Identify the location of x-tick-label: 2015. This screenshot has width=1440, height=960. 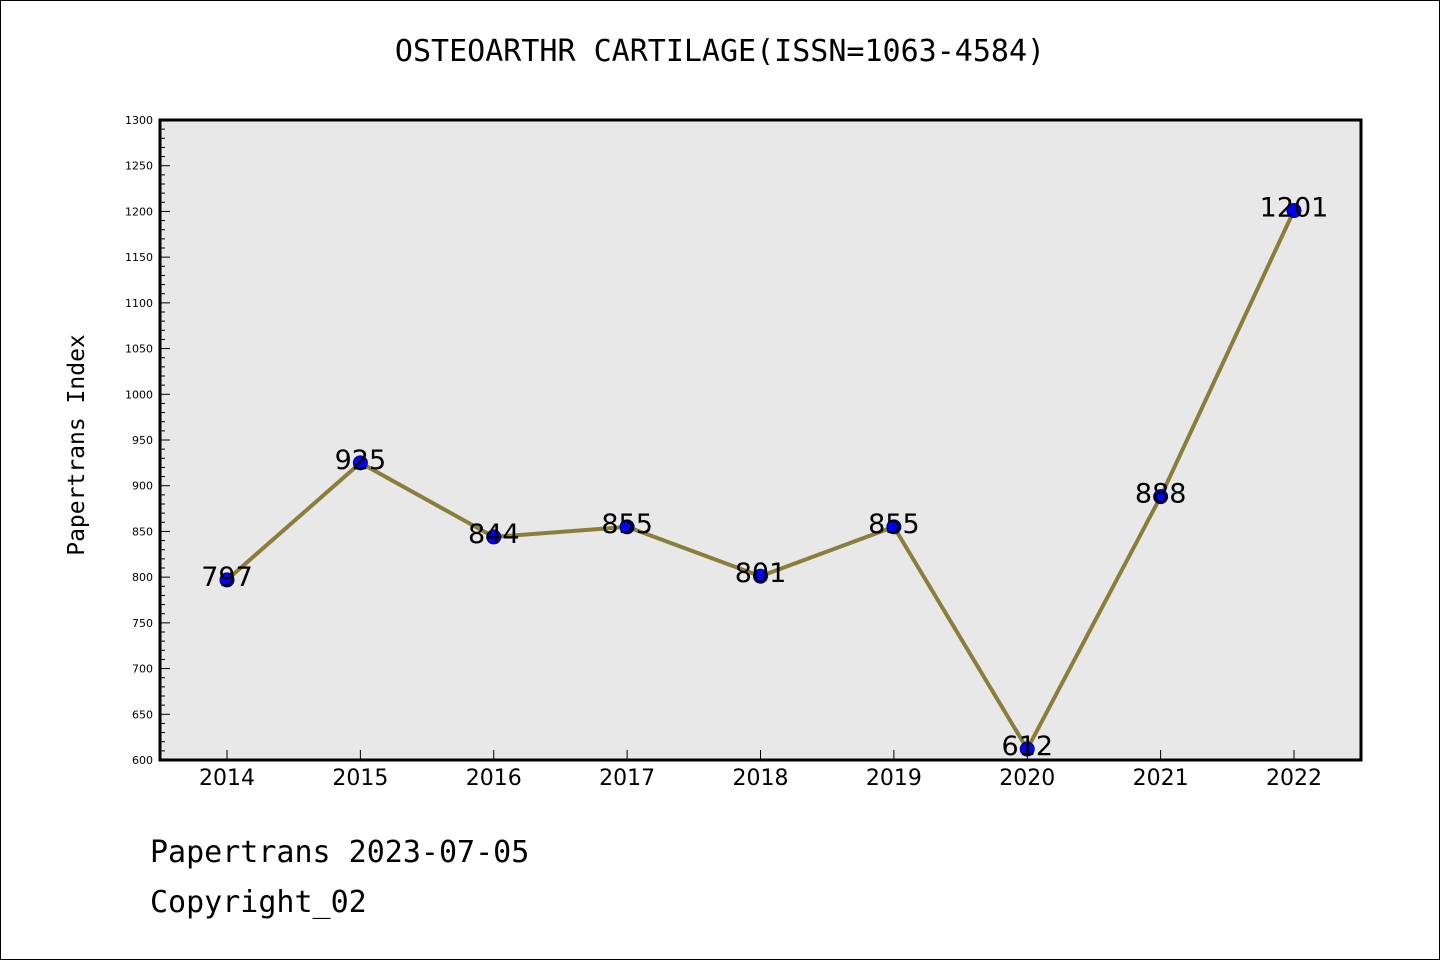
(360, 778).